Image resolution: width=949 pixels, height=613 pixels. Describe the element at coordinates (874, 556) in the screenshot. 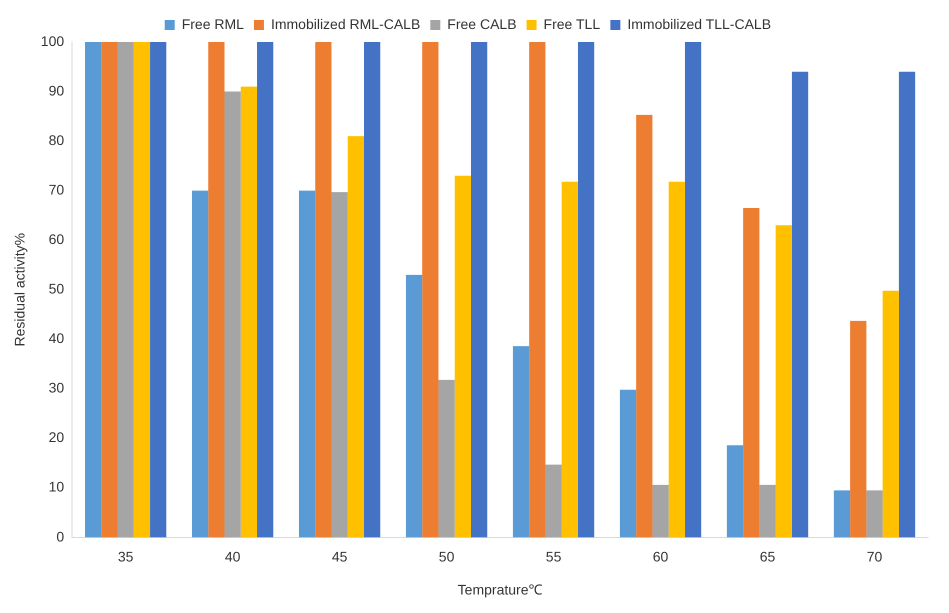

I see `x-tick-label: 70` at that location.